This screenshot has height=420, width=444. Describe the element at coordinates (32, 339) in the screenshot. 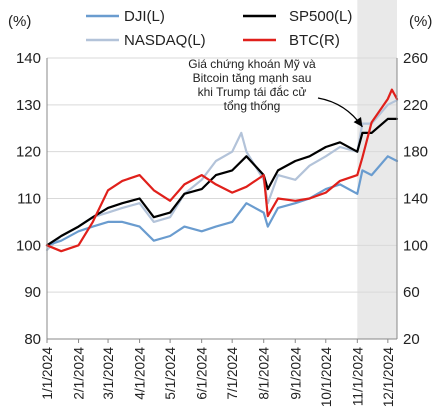

I see `left-tick-label: 80` at that location.